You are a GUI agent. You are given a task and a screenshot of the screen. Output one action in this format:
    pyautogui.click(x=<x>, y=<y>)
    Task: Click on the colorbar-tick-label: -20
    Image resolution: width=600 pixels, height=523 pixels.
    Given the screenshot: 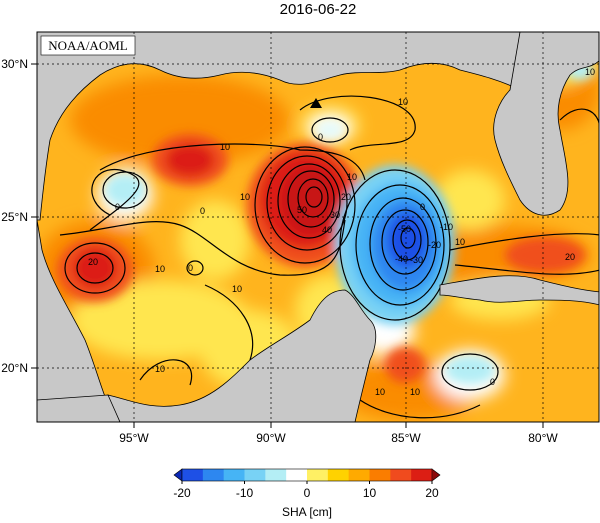 What is the action you would take?
    pyautogui.click(x=182, y=493)
    